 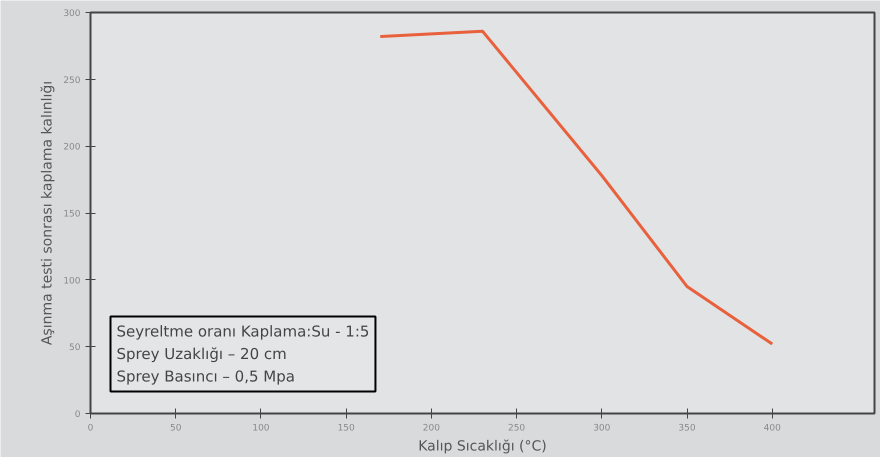 What do you see at coordinates (347, 429) in the screenshot?
I see `x-tick-label: 150` at bounding box center [347, 429].